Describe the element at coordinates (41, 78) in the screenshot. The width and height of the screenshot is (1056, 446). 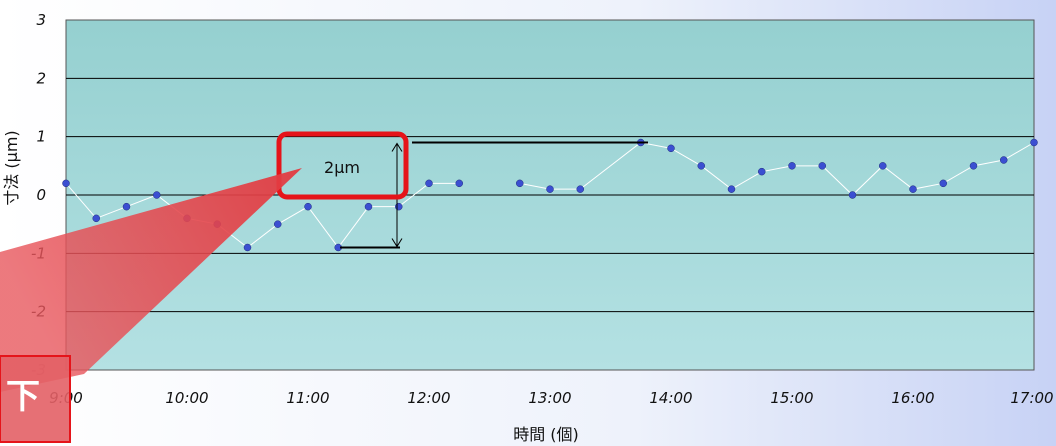
I see `y-tick-label: 2` at that location.